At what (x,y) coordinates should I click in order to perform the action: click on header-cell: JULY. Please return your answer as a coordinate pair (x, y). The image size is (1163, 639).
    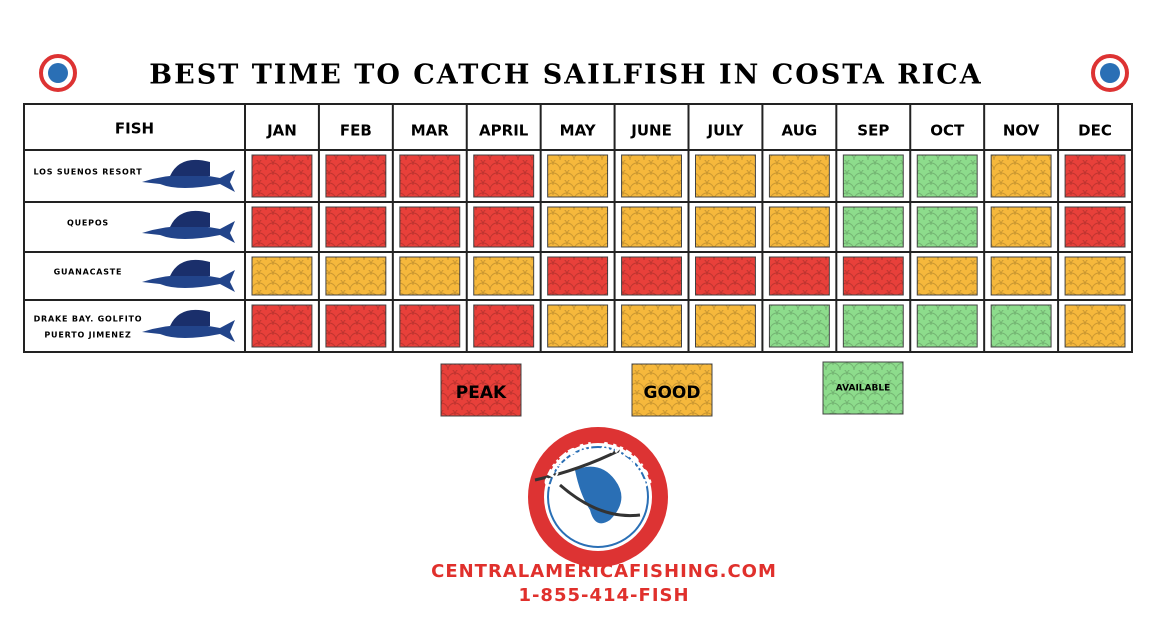
    Looking at the image, I should click on (726, 131).